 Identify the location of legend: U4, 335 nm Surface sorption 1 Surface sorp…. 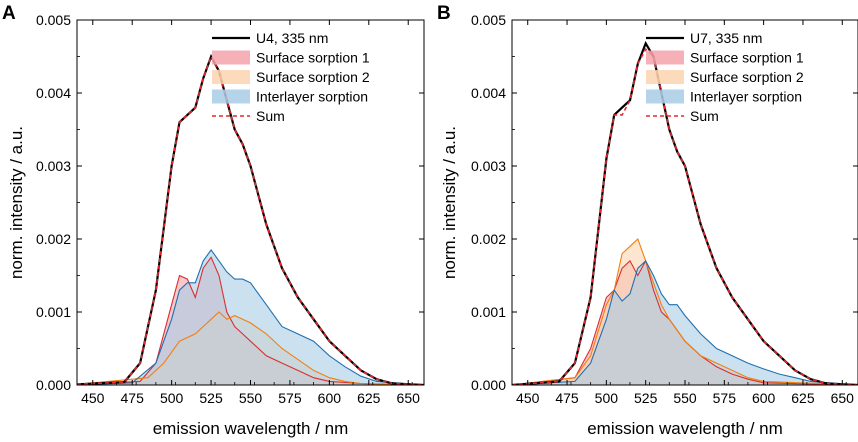
(291, 77).